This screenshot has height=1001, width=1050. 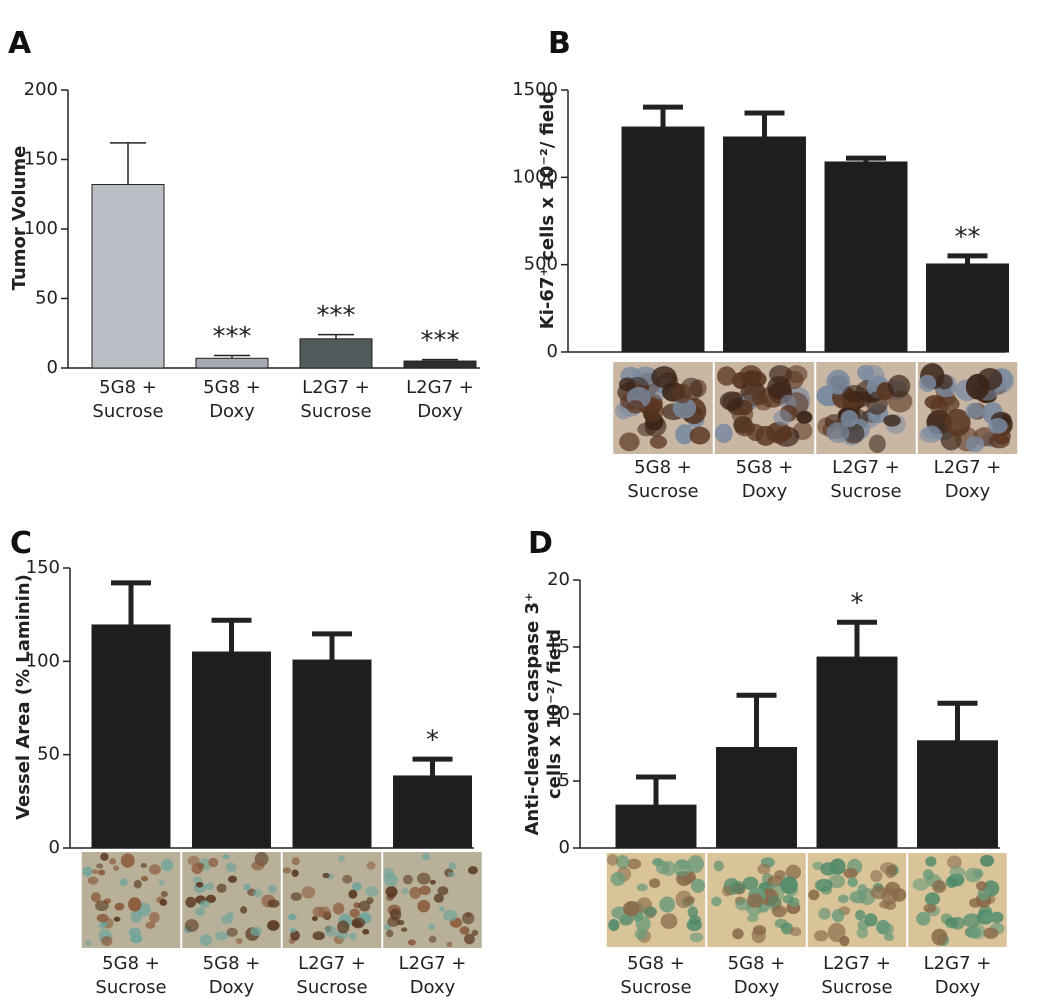 What do you see at coordinates (48, 754) in the screenshot?
I see `y-tick-label: 50` at bounding box center [48, 754].